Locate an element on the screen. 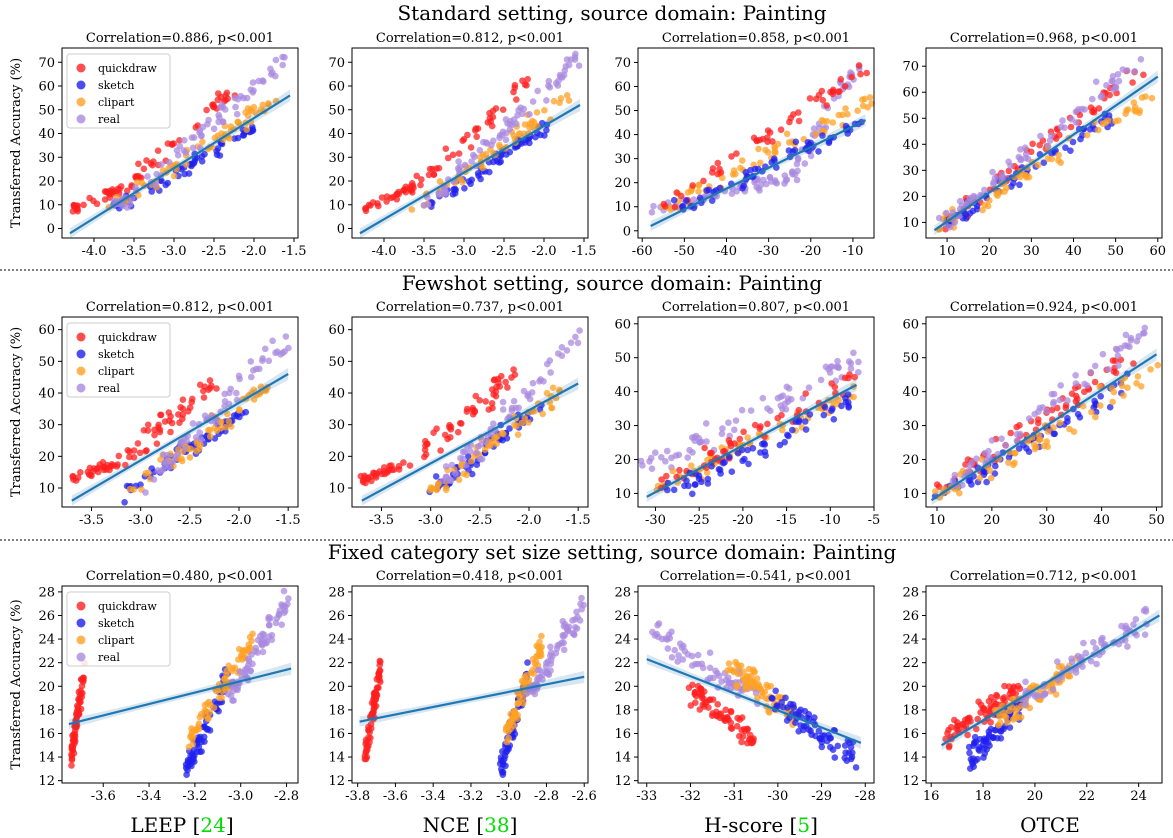 This screenshot has height=838, width=1173. axes-frame is located at coordinates (756, 412).